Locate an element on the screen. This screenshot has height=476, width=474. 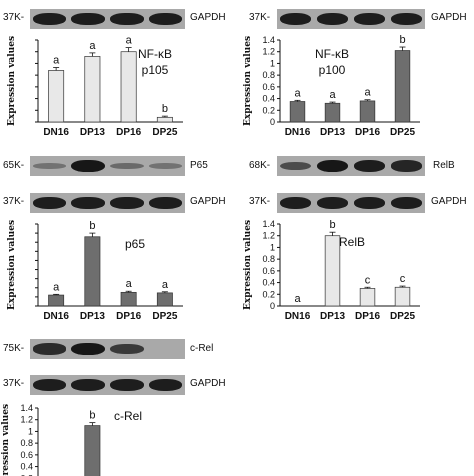
kd-marker: 68K- is located at coordinates (260, 165).